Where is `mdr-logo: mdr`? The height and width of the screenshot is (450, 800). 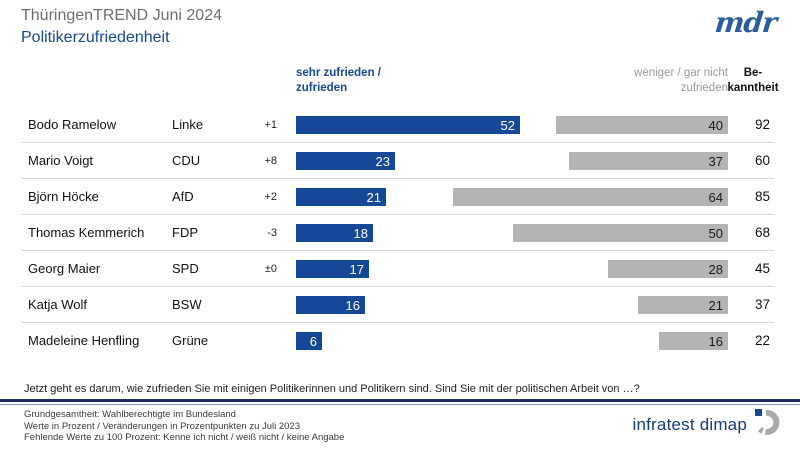 mdr-logo: mdr is located at coordinates (745, 22).